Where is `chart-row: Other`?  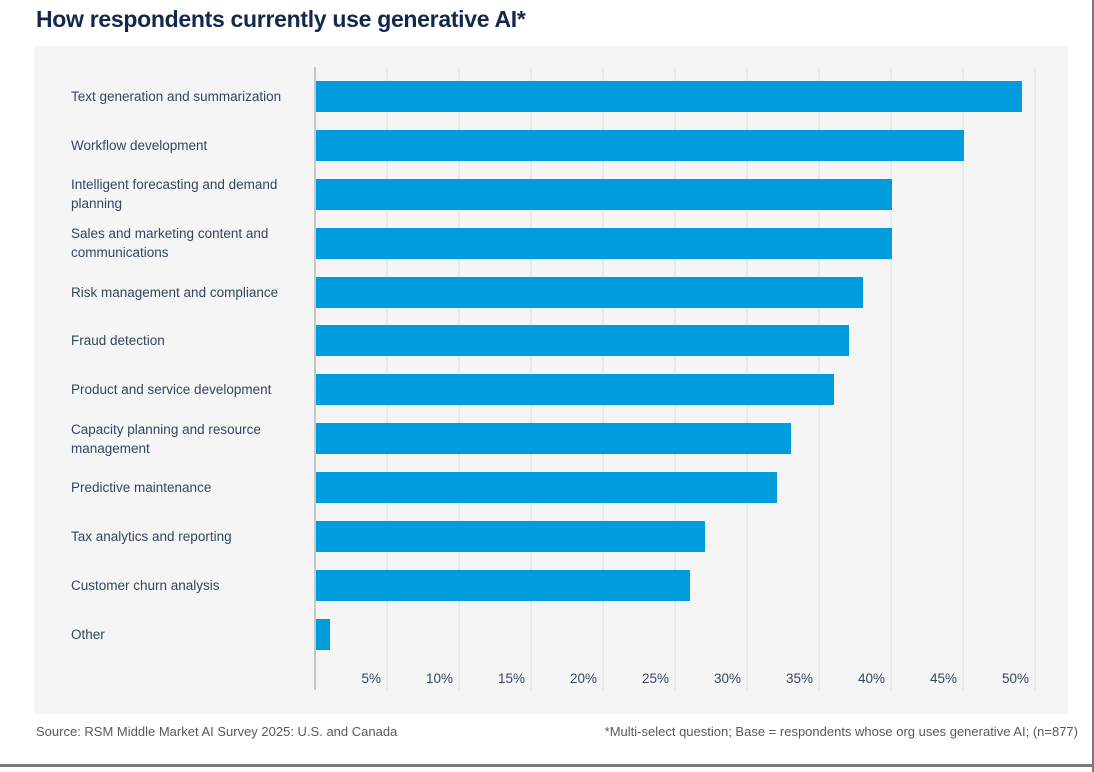 chart-row: Other is located at coordinates (551, 634).